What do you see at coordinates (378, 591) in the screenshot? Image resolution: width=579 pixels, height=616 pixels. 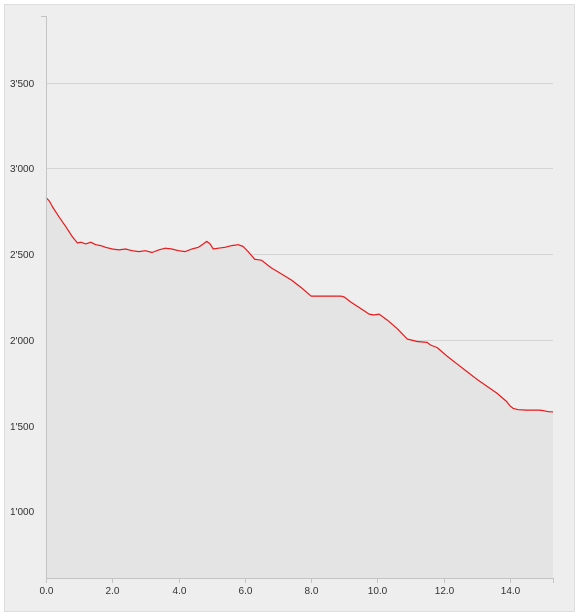 I see `x-tick-label: 10.0` at bounding box center [378, 591].